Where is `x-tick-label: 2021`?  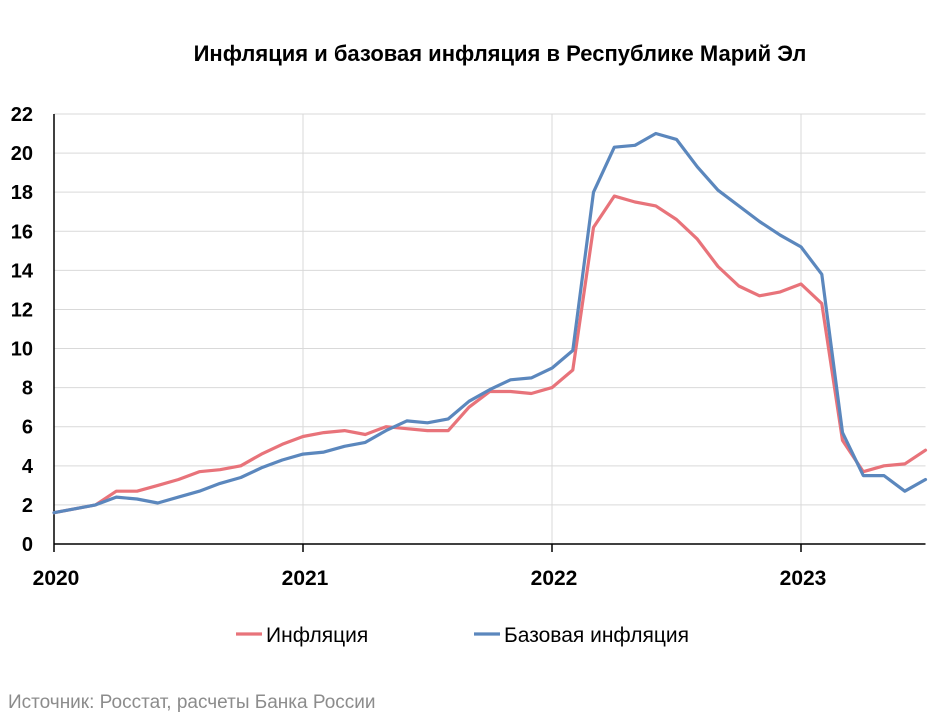 x-tick-label: 2021 is located at coordinates (305, 578).